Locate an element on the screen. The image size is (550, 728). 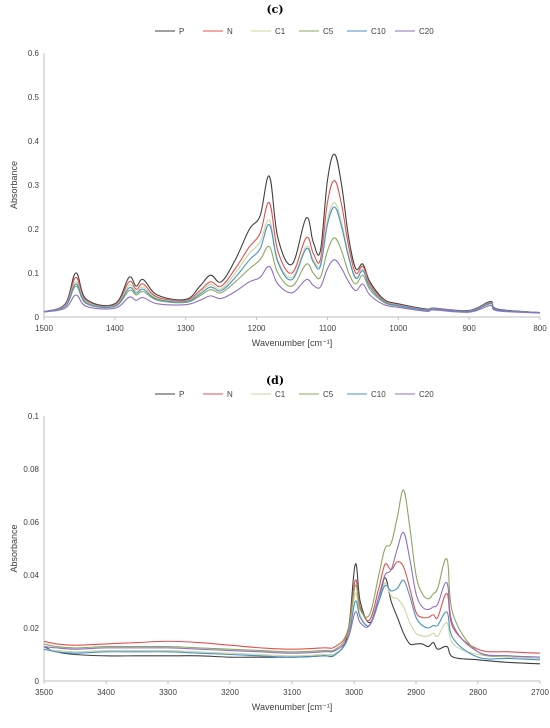
x-tick-label: 1300 is located at coordinates (186, 328).